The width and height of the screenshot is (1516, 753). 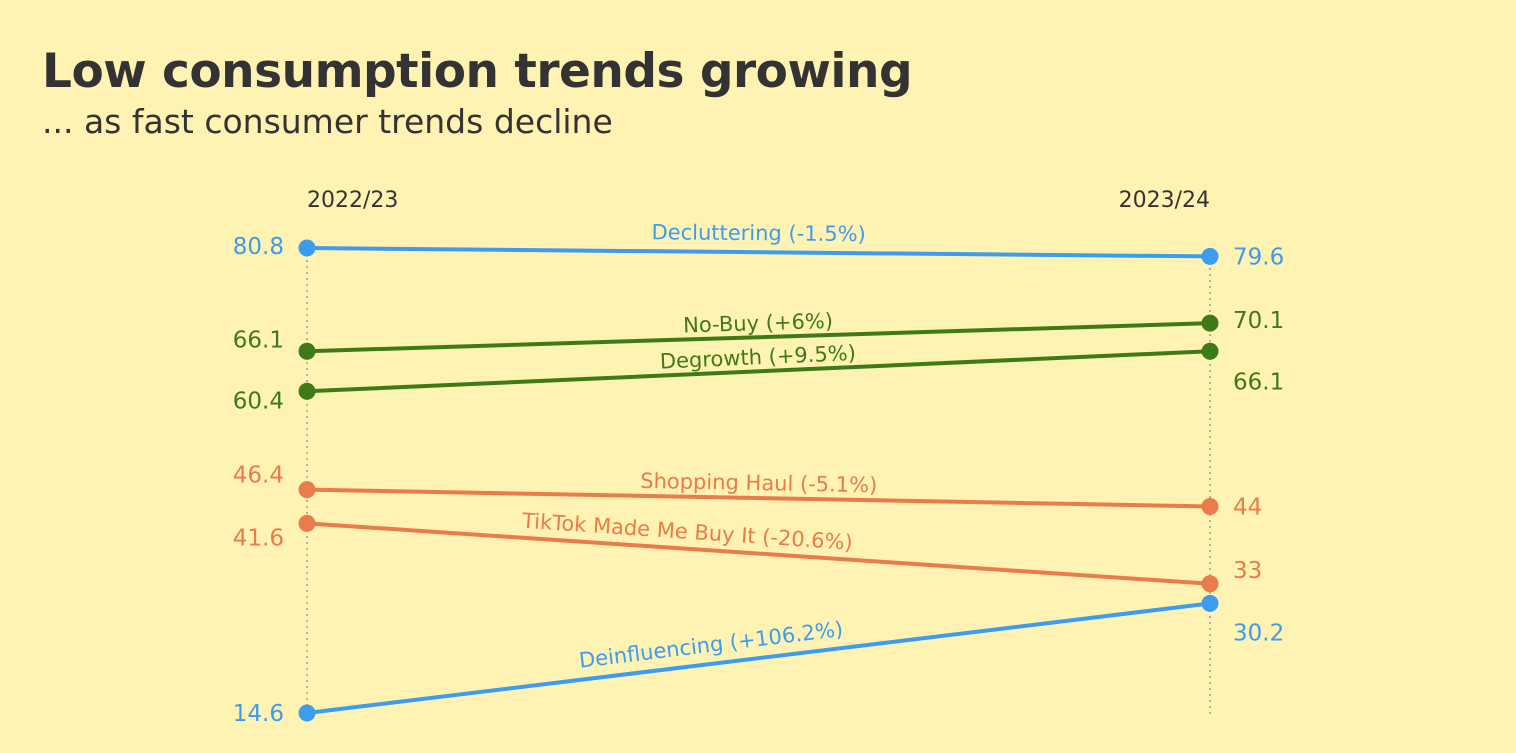 What do you see at coordinates (1258, 321) in the screenshot?
I see `value-label-end: 70.1` at bounding box center [1258, 321].